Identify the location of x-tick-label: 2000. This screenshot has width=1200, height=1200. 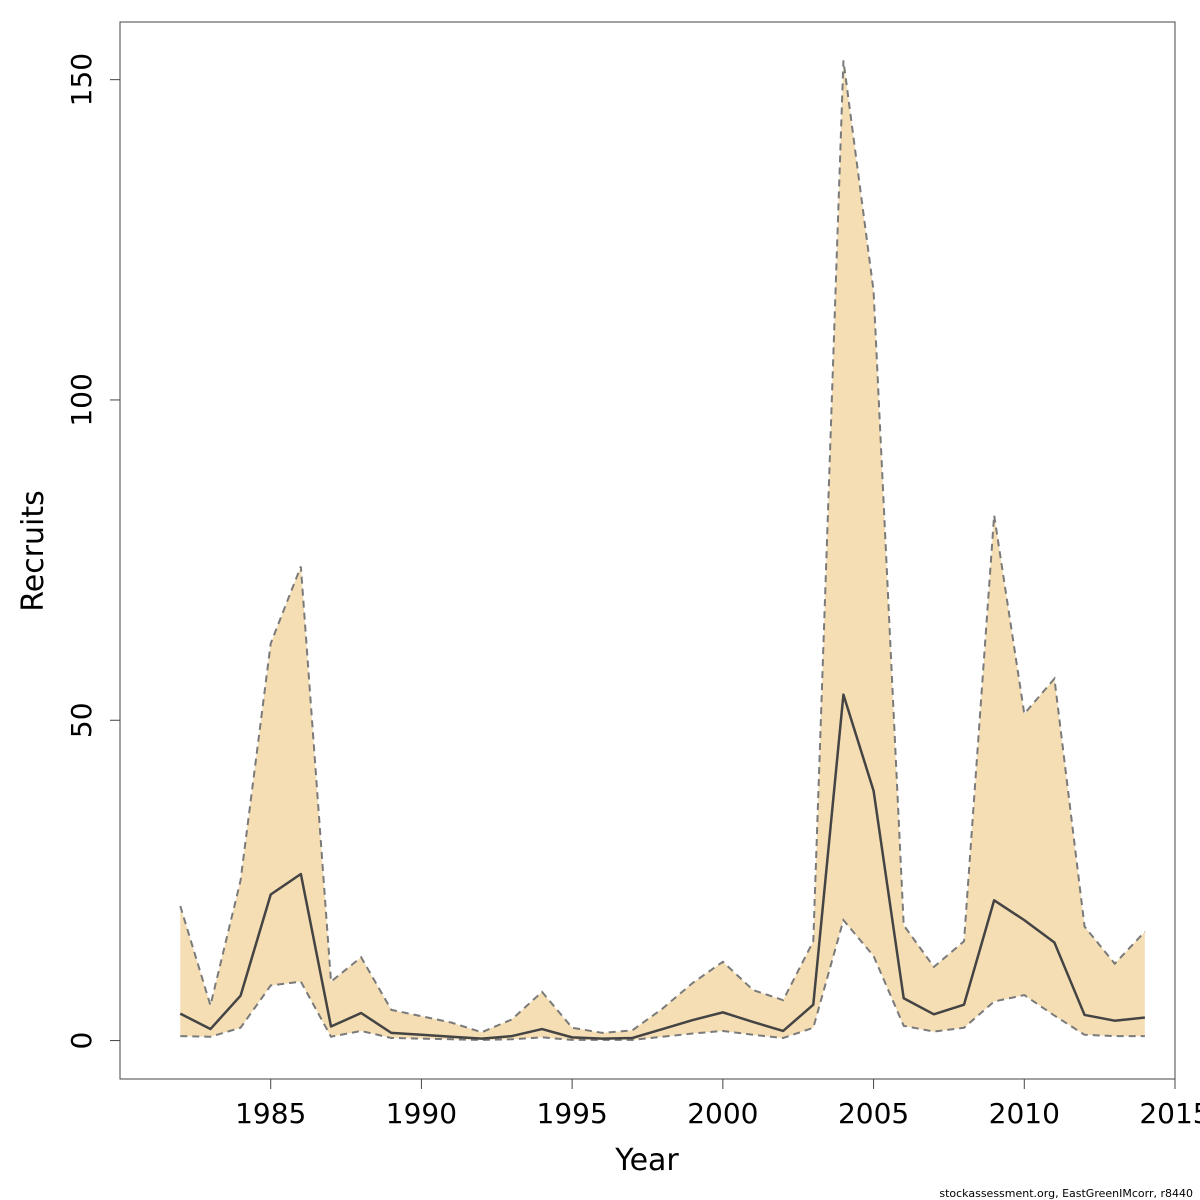
(722, 1113).